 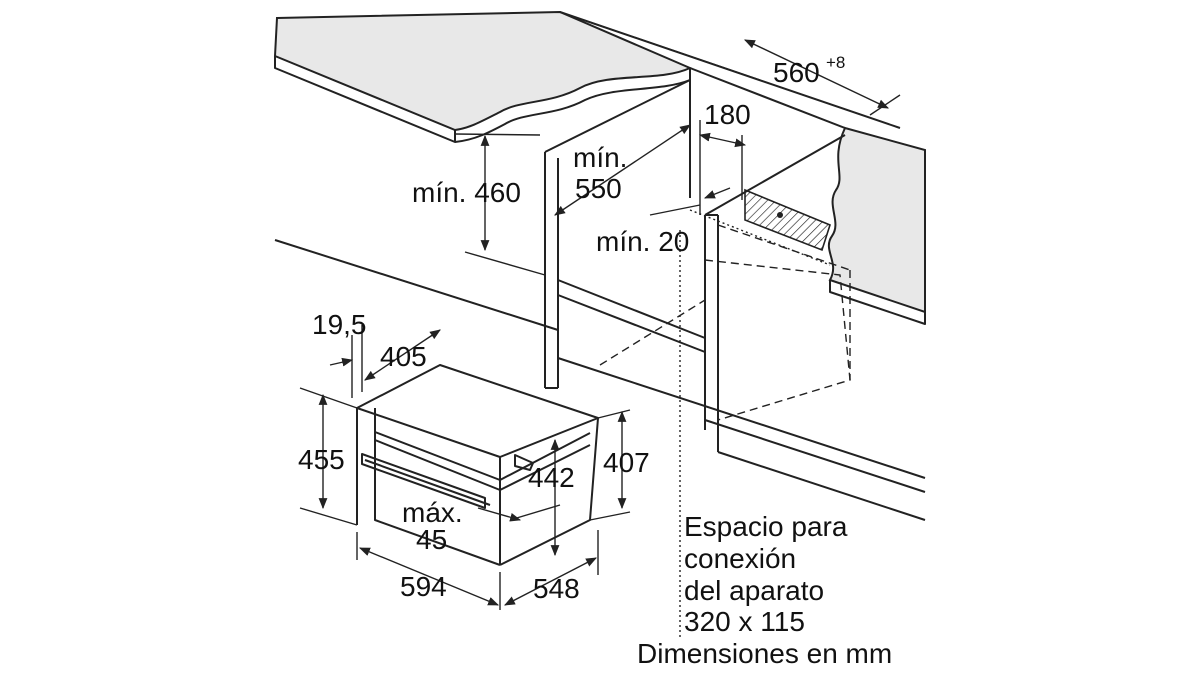 I want to click on dim-min-depth-value: 550, so click(x=598, y=188).